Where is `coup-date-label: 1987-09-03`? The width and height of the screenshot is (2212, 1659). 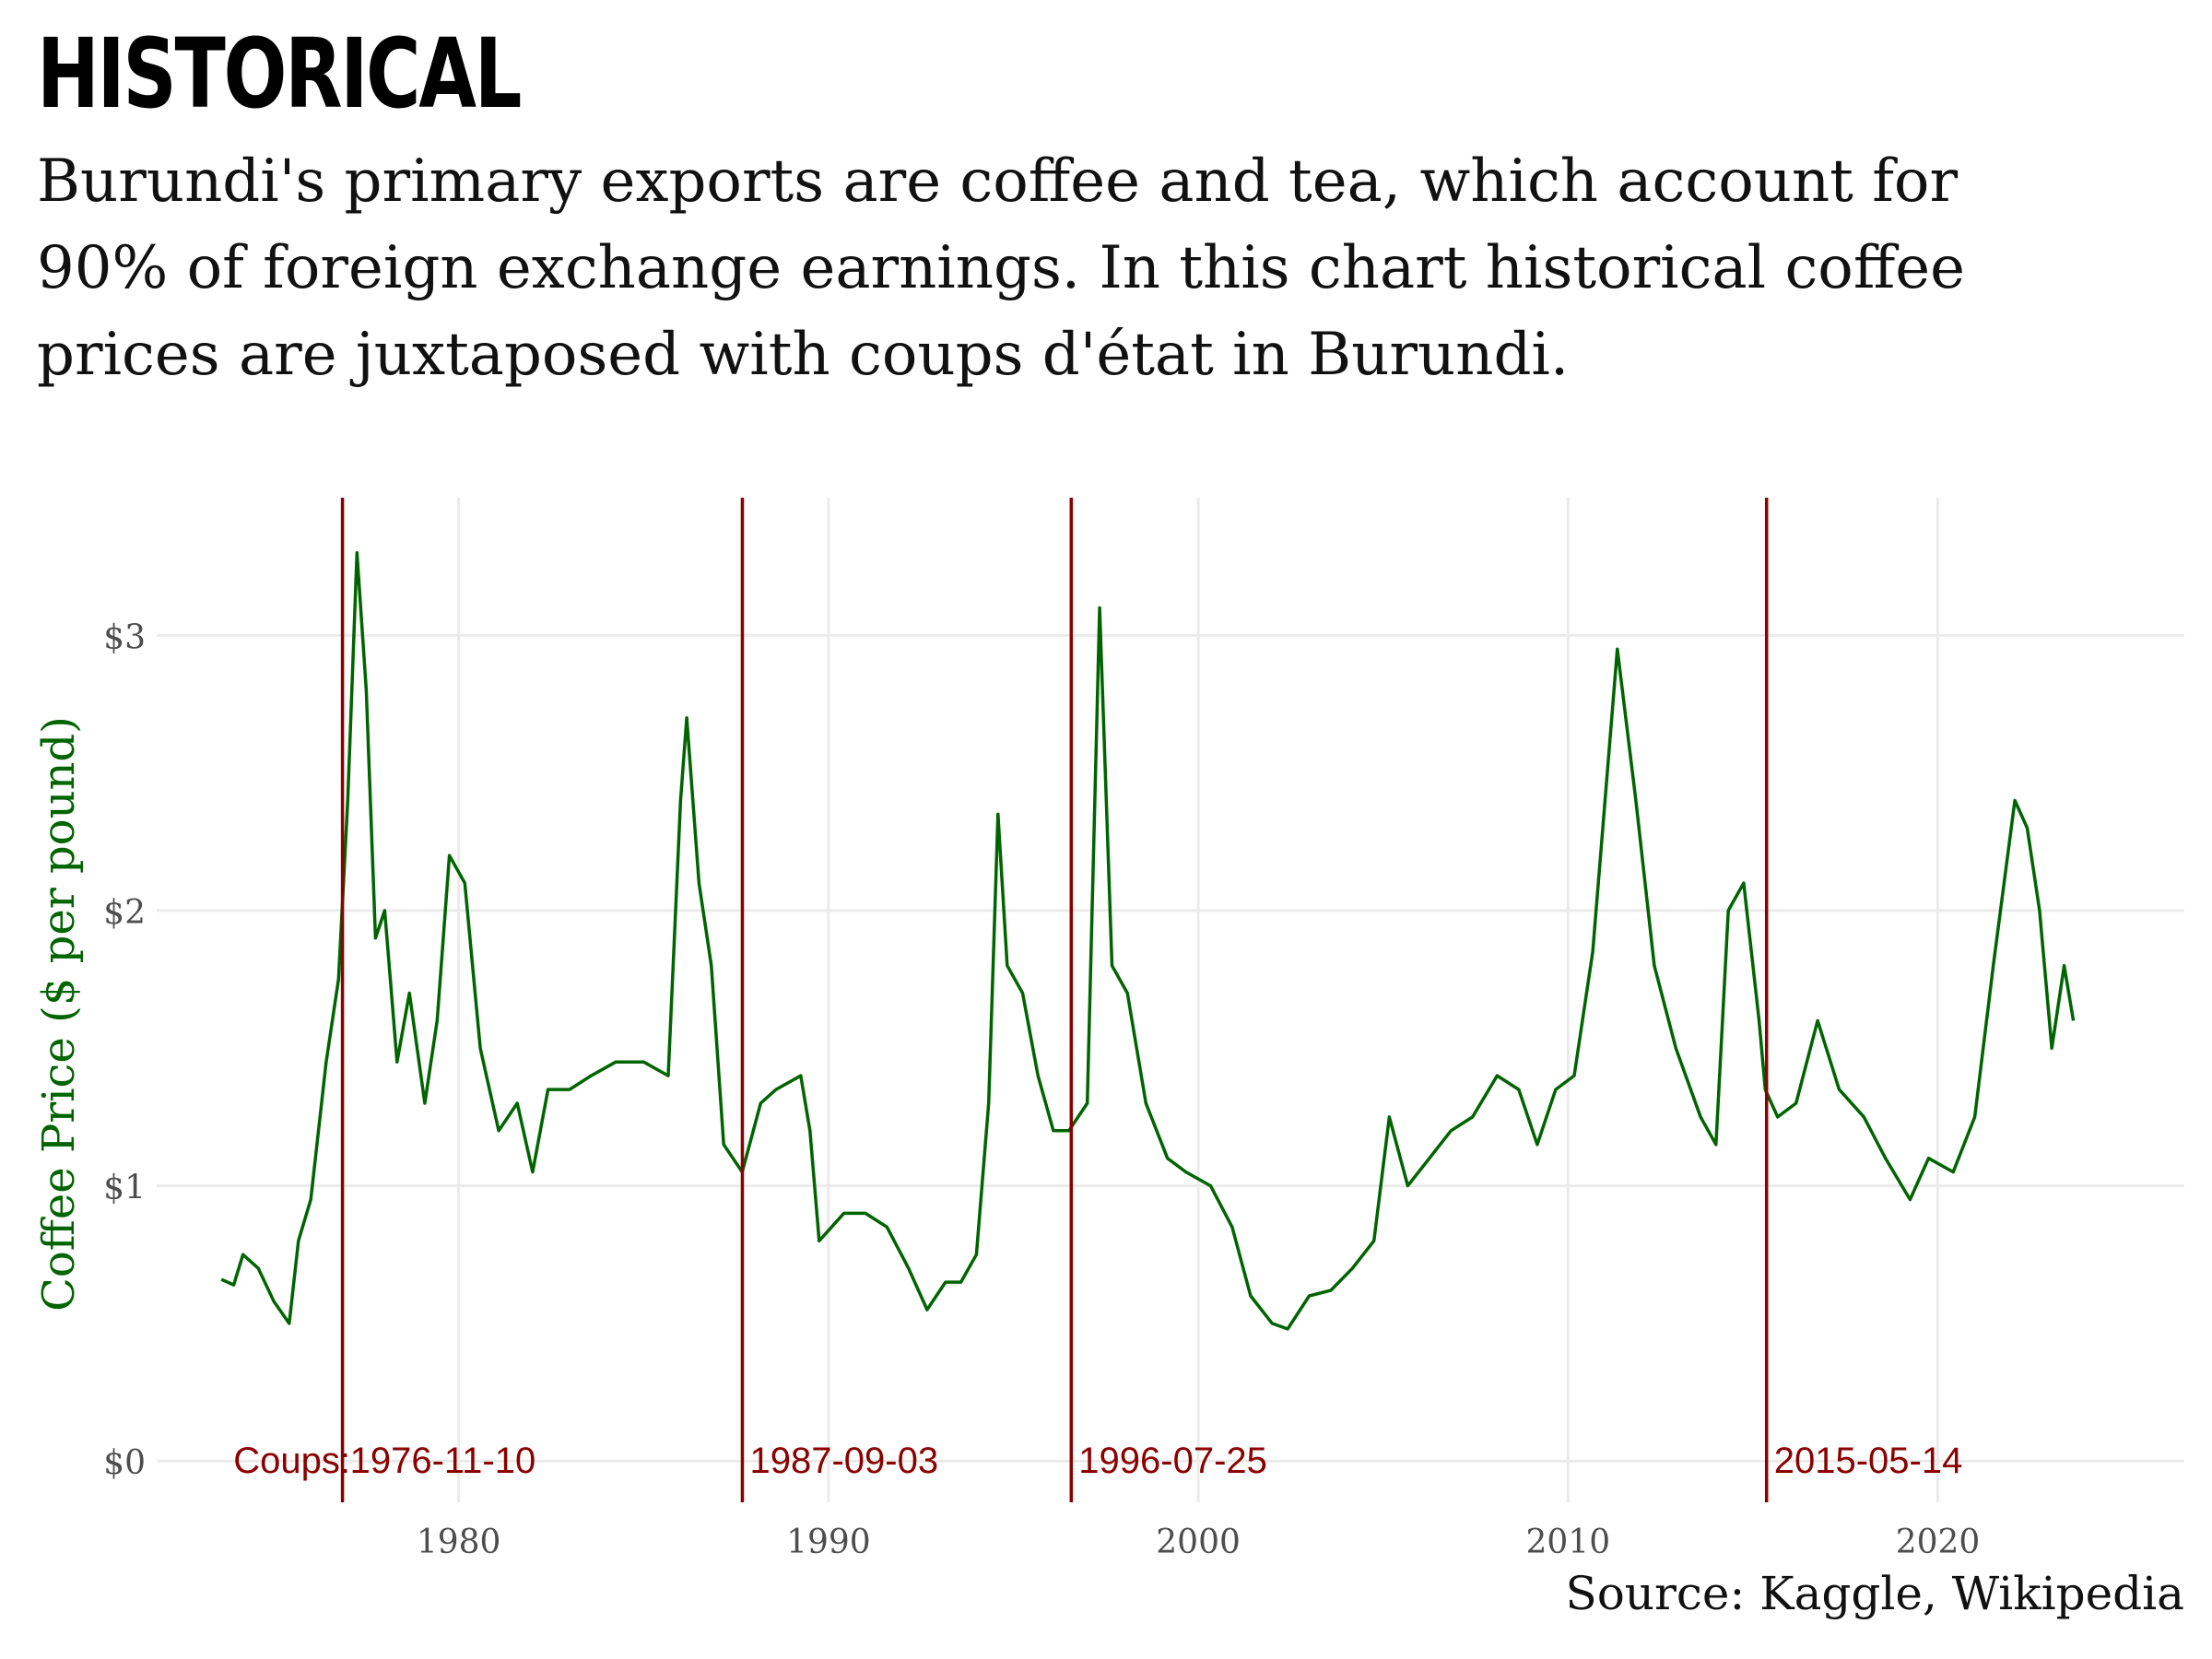
coup-date-label: 1987-09-03 is located at coordinates (843, 1461).